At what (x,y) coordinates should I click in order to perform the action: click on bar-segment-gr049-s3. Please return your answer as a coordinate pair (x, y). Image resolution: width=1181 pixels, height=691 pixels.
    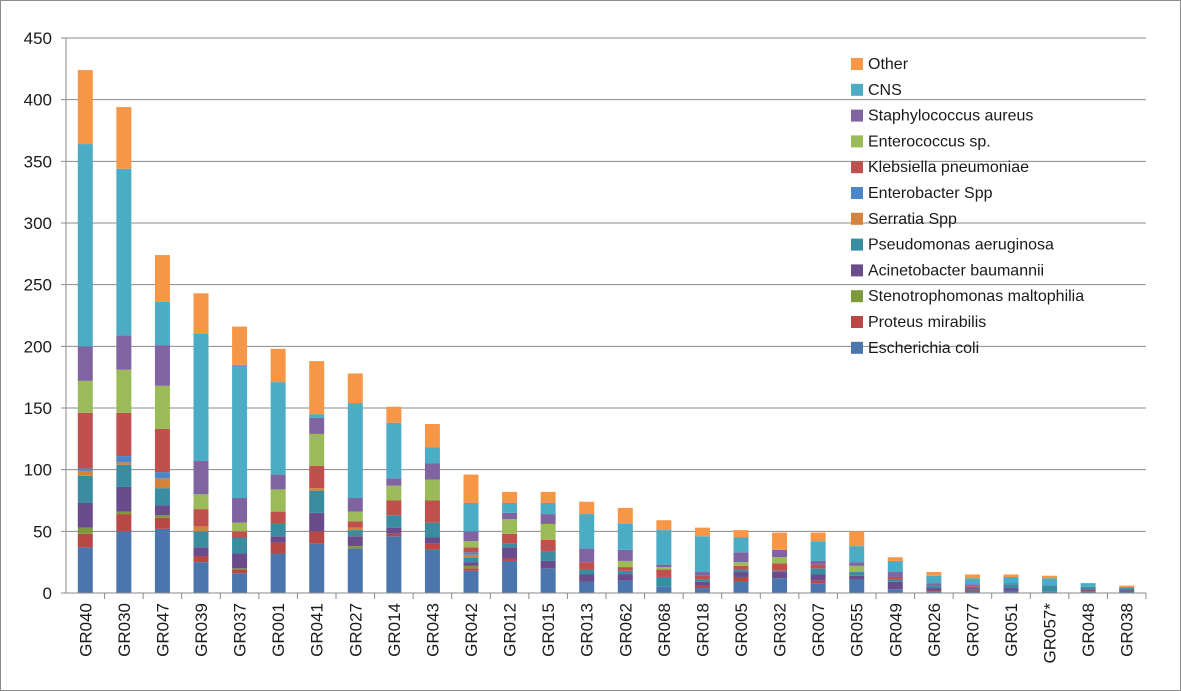
    Looking at the image, I should click on (895, 585).